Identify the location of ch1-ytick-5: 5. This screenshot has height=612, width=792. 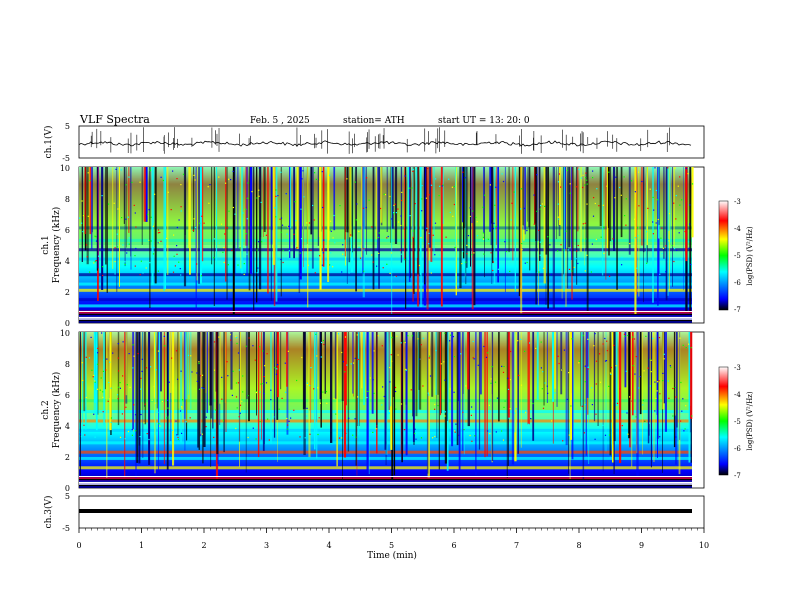
(67, 126).